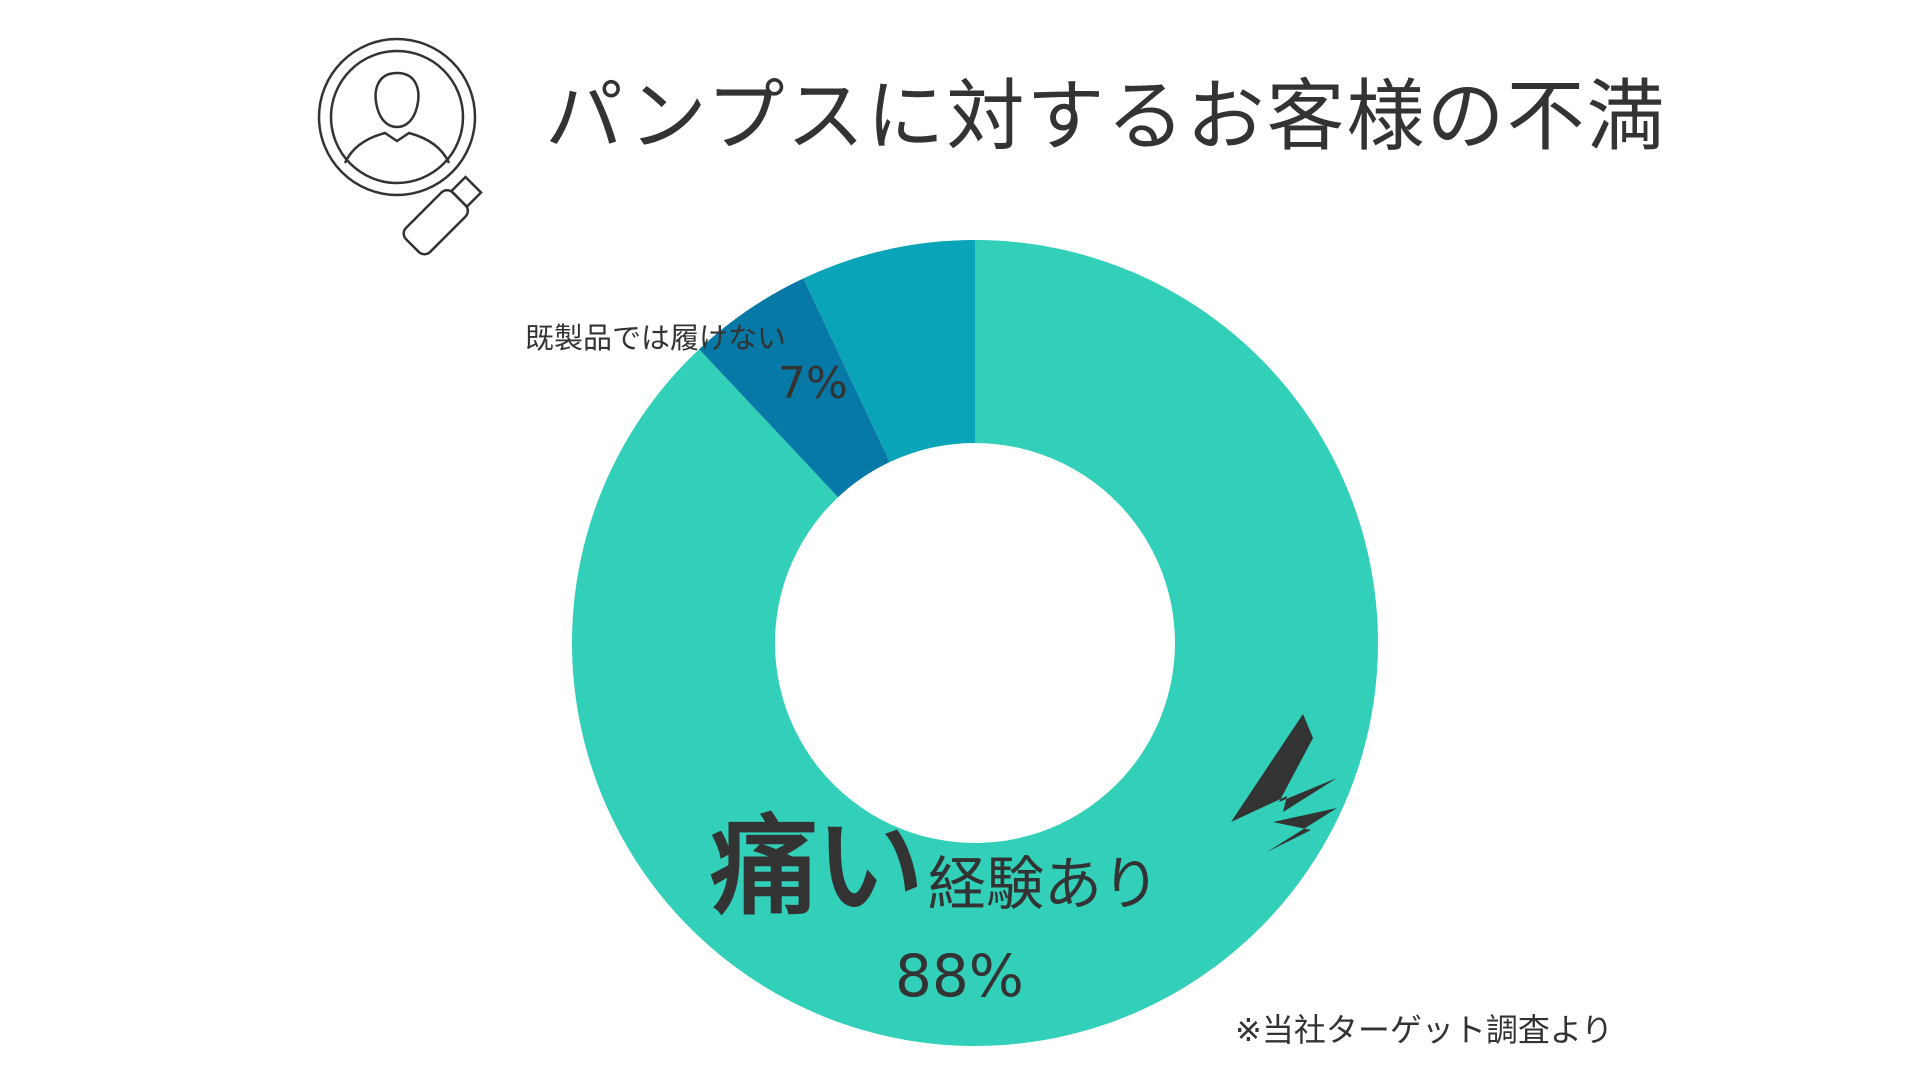  What do you see at coordinates (1044, 884) in the screenshot?
I see `main-label-rest: 経験あり` at bounding box center [1044, 884].